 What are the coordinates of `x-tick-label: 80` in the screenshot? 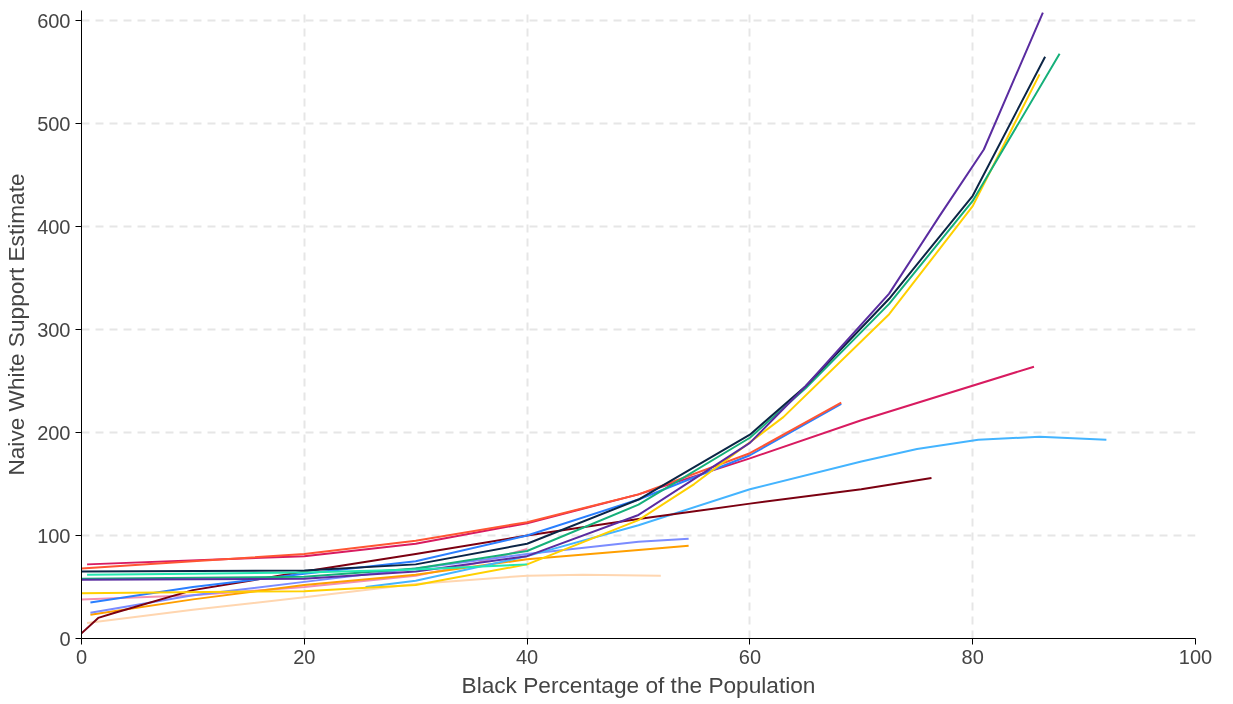 It's located at (972, 656).